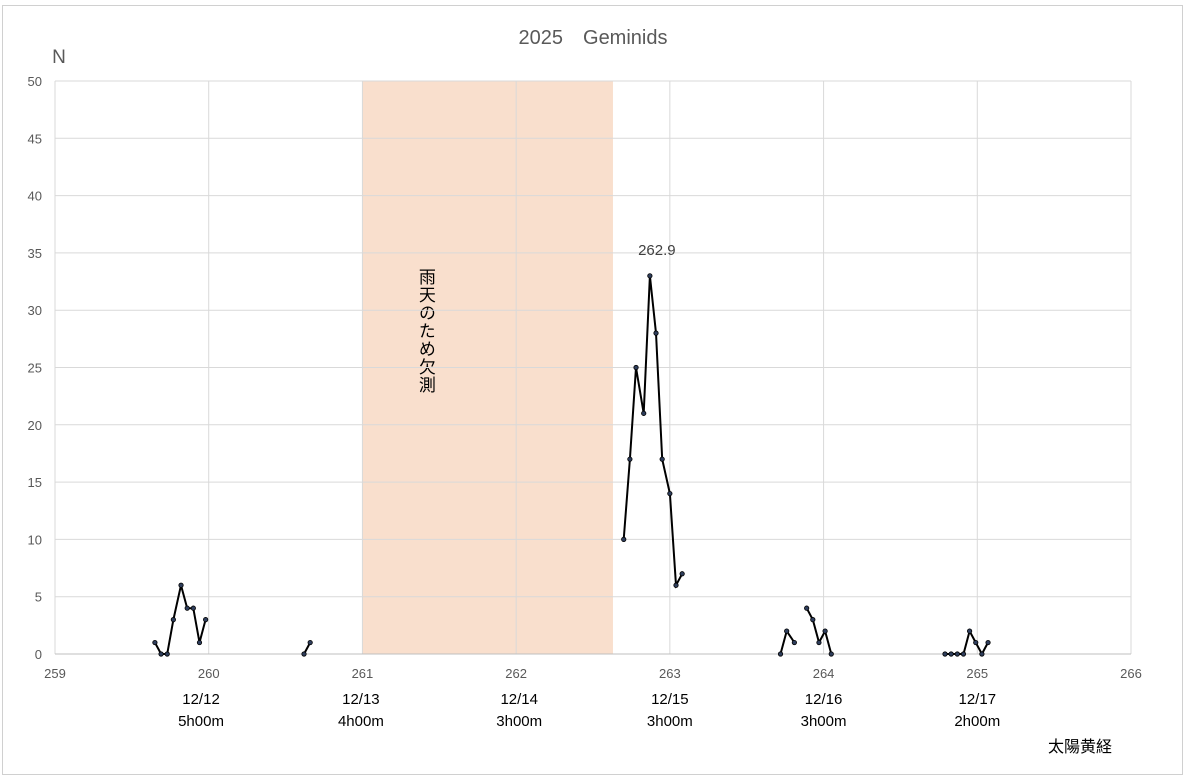 The image size is (1187, 779). I want to click on date-label: 12/16, so click(824, 699).